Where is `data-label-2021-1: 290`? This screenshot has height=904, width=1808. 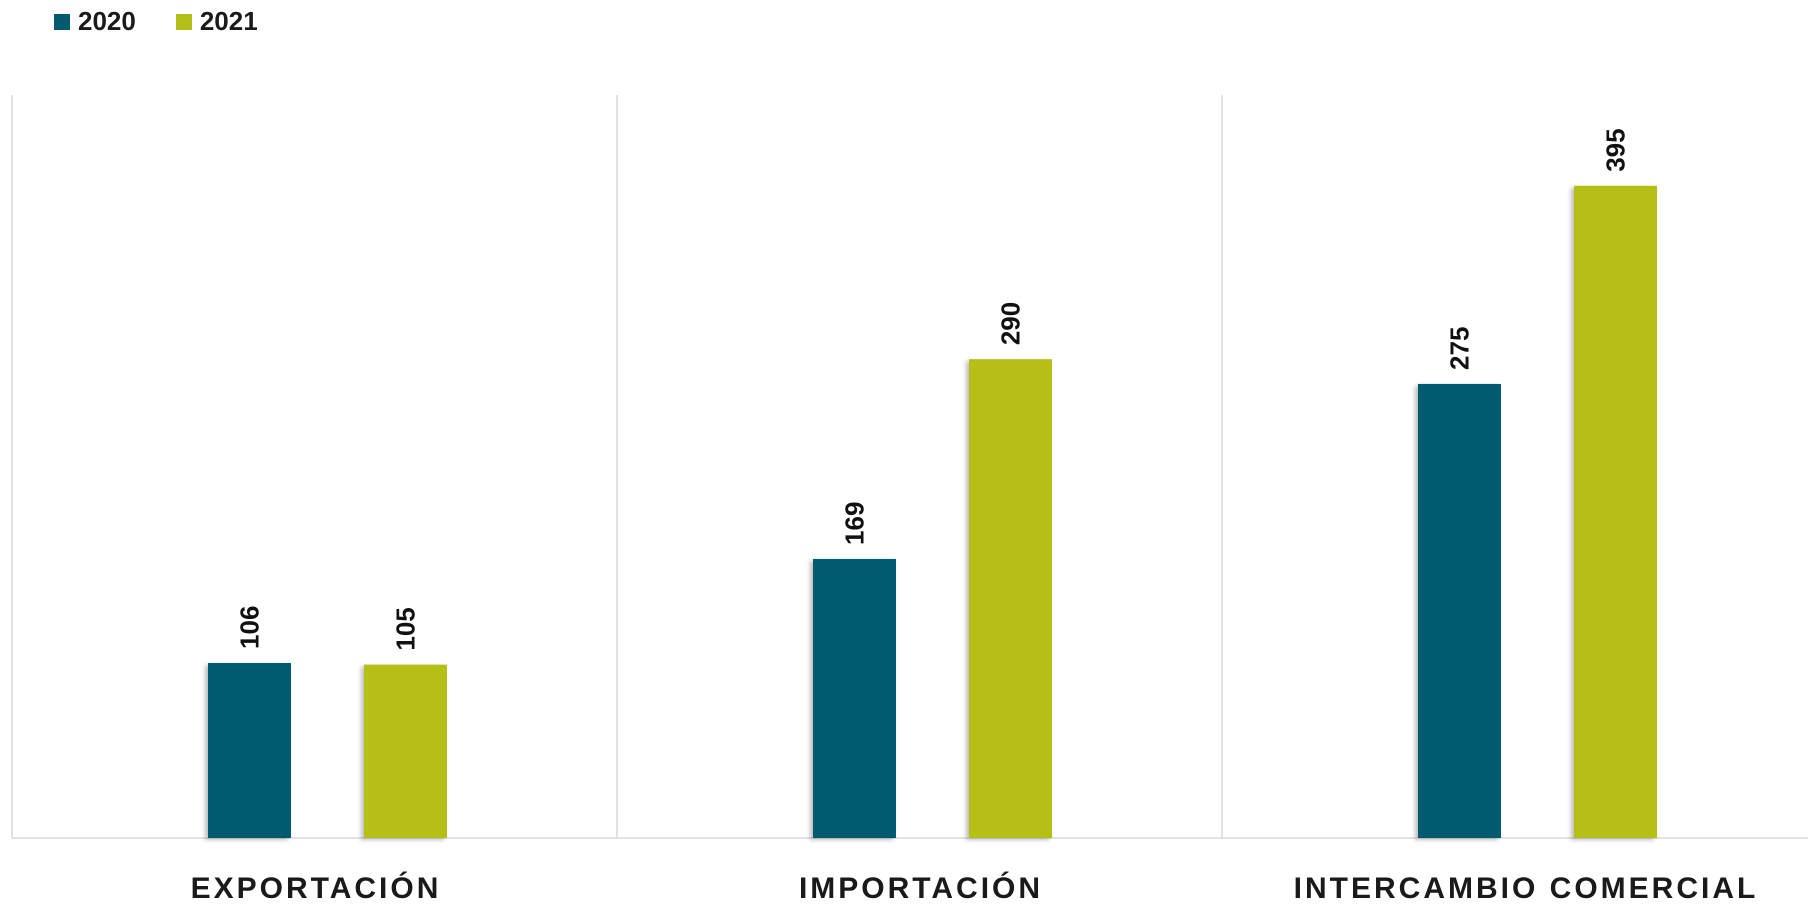
data-label-2021-1: 290 is located at coordinates (1011, 323).